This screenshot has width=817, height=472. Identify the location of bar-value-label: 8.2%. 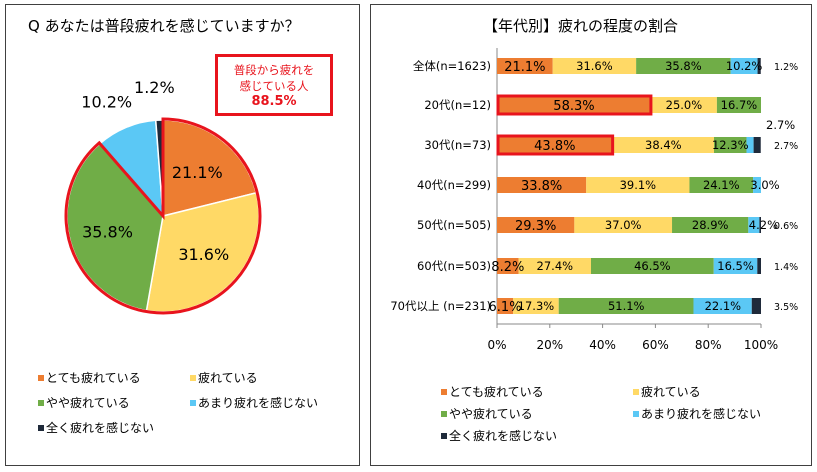
(507, 267).